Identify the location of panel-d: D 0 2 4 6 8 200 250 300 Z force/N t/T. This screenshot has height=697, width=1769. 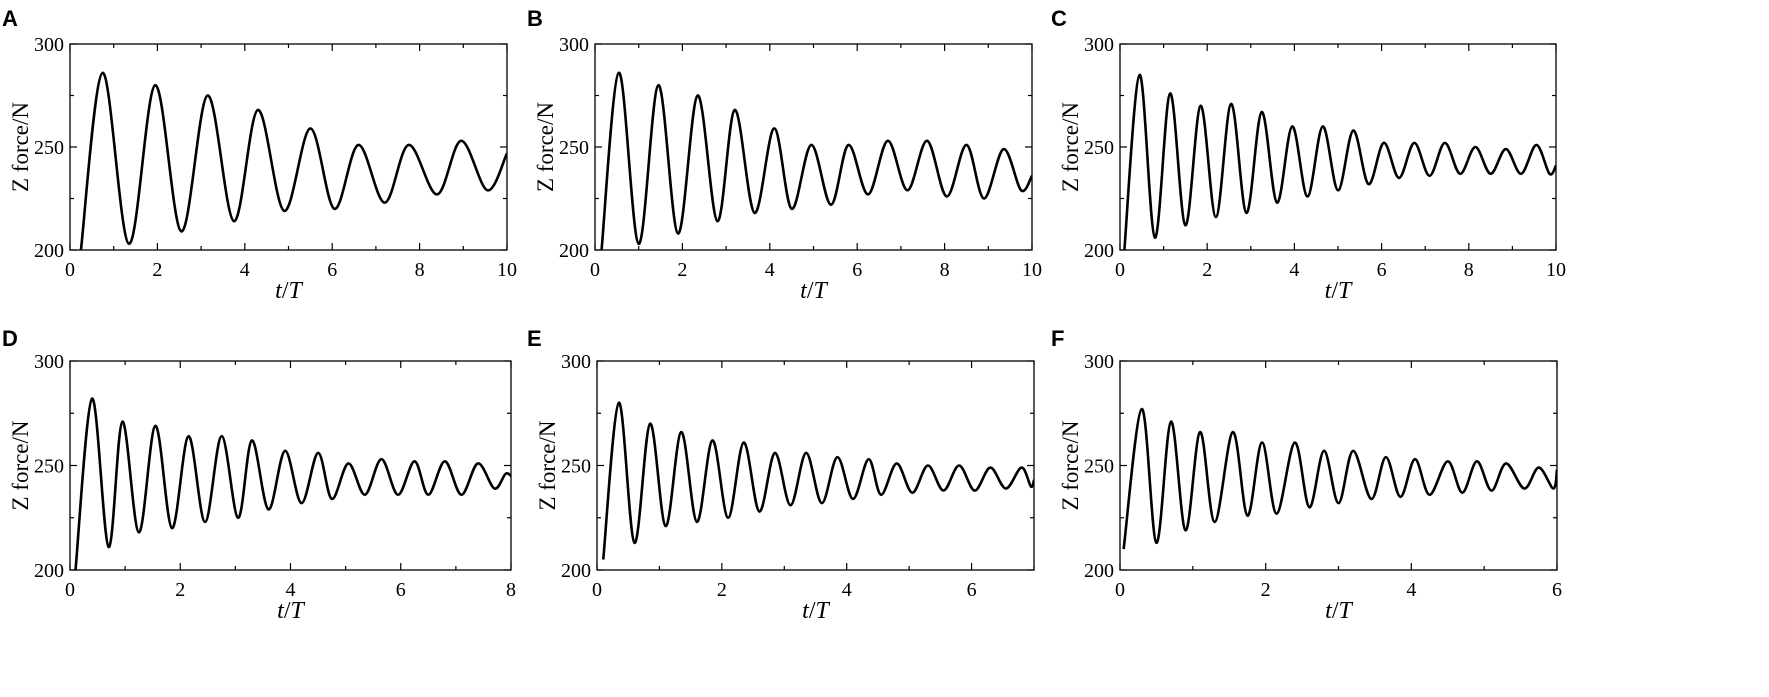
(259, 475).